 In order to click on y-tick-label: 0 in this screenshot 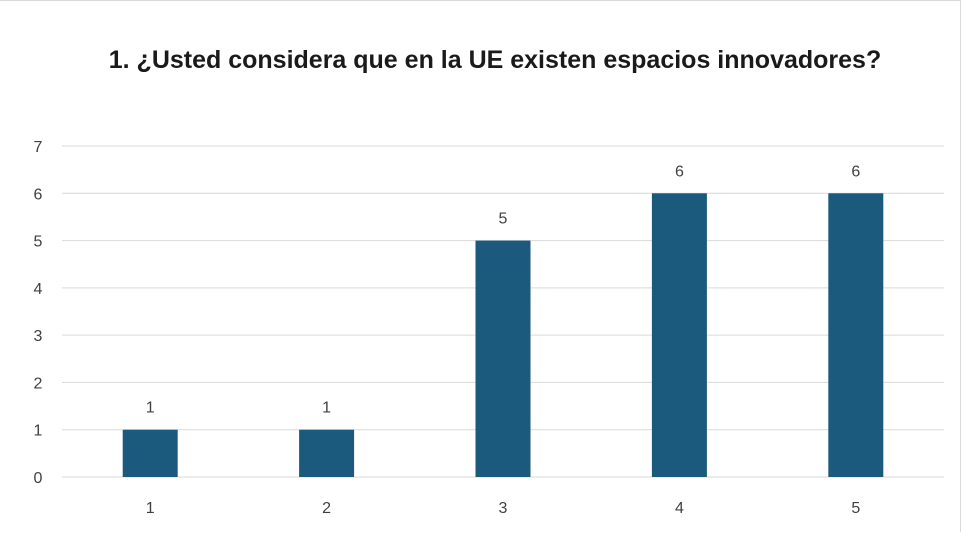, I will do `click(38, 478)`.